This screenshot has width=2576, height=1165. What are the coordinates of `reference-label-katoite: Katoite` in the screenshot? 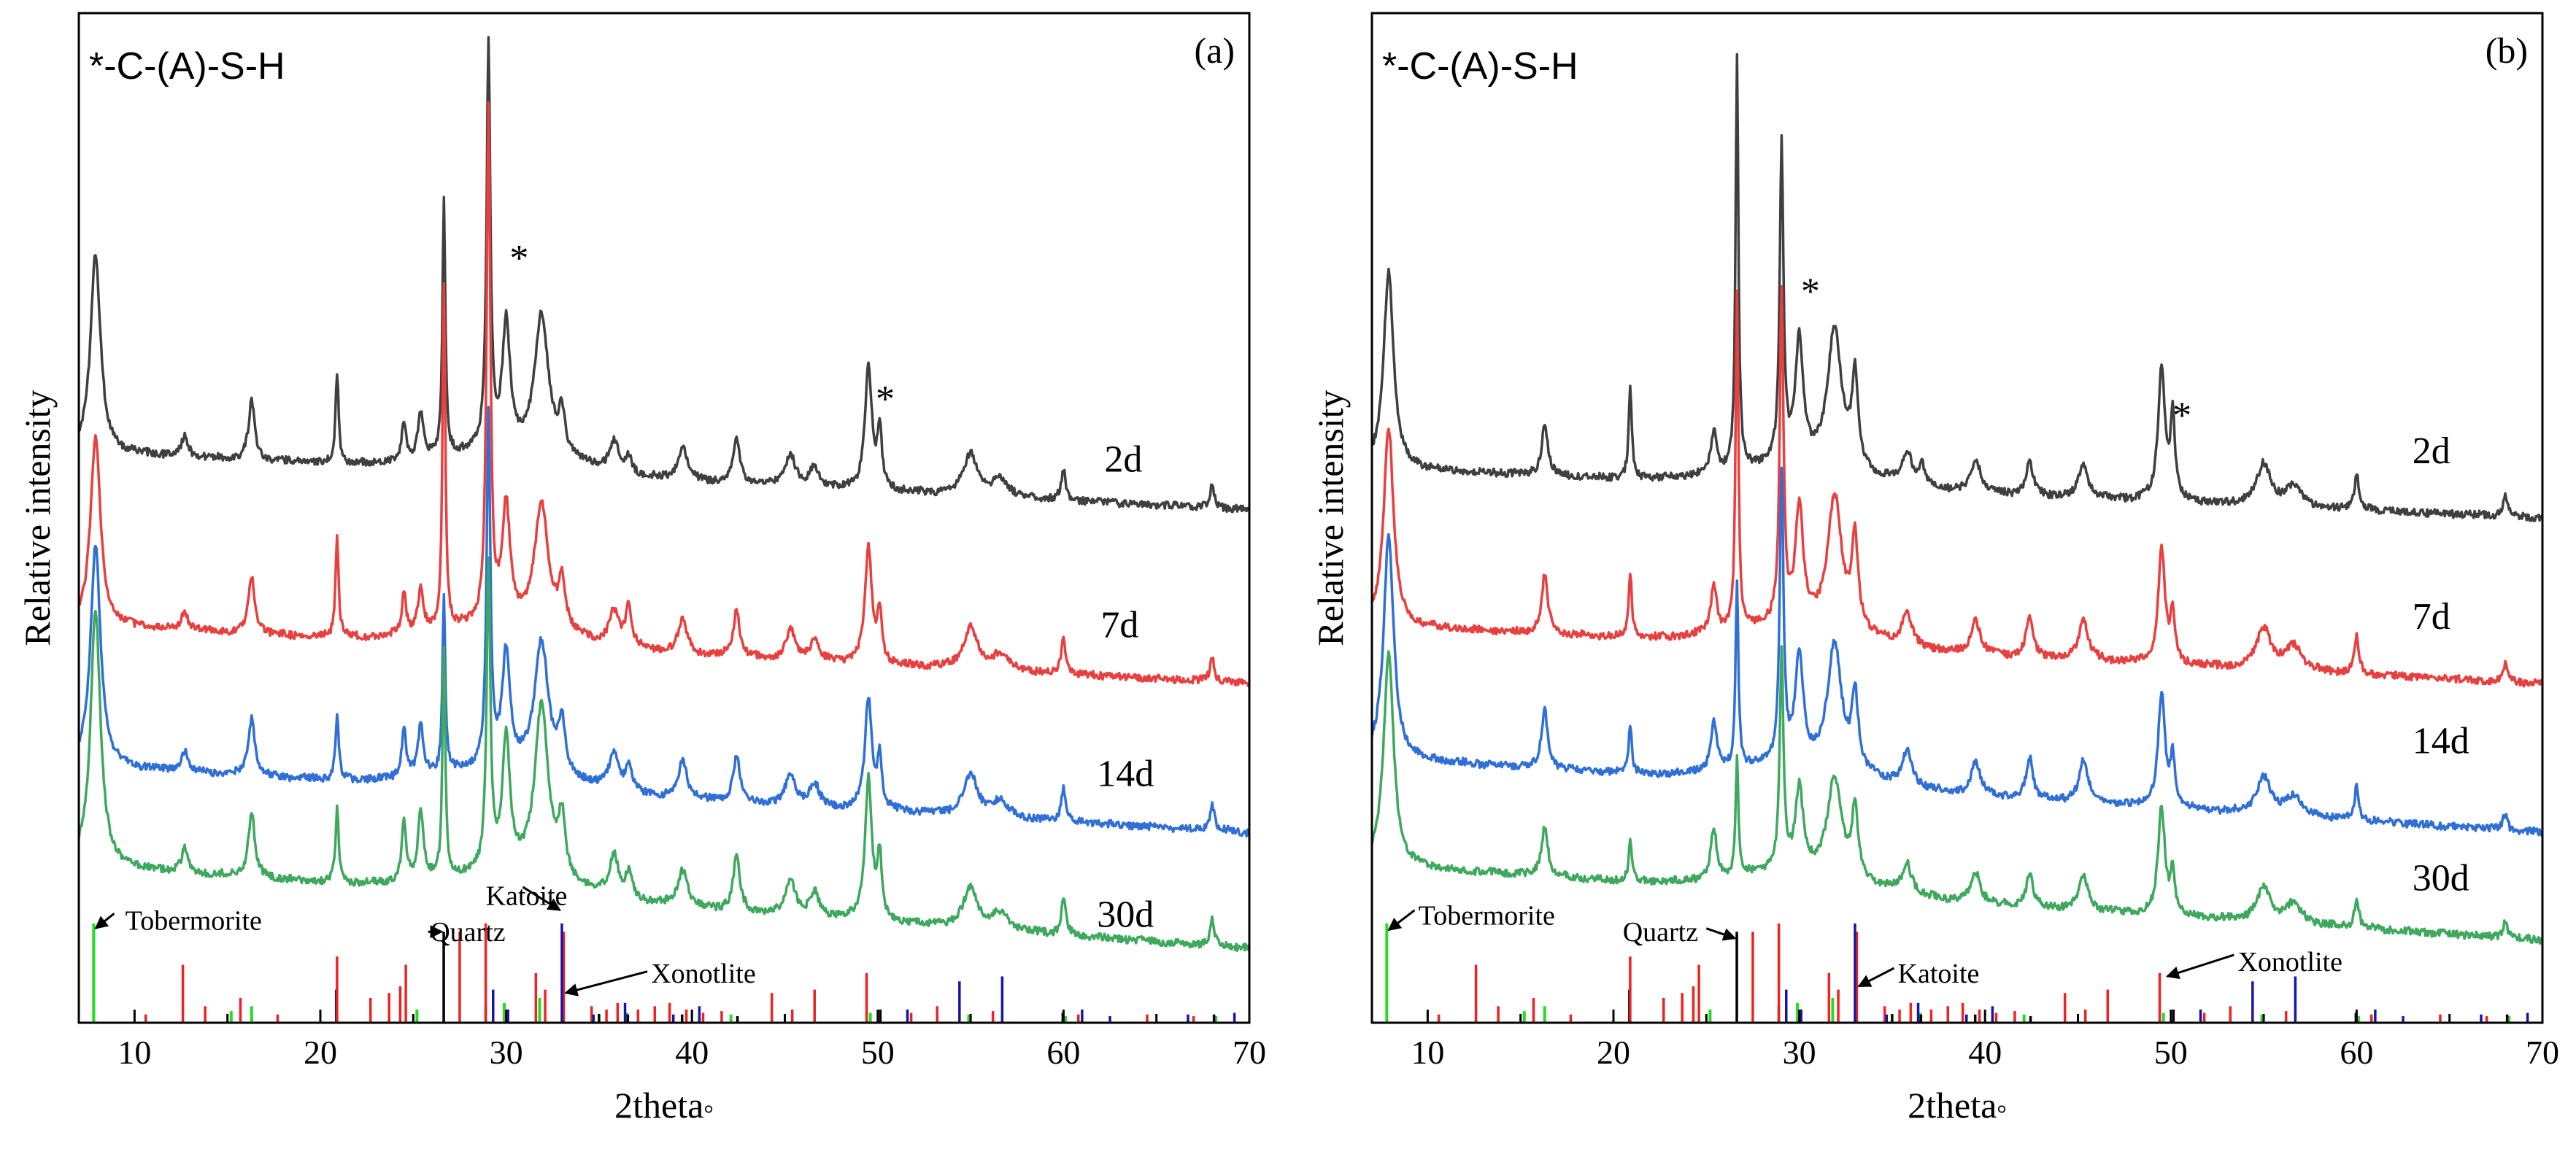 It's located at (1939, 974).